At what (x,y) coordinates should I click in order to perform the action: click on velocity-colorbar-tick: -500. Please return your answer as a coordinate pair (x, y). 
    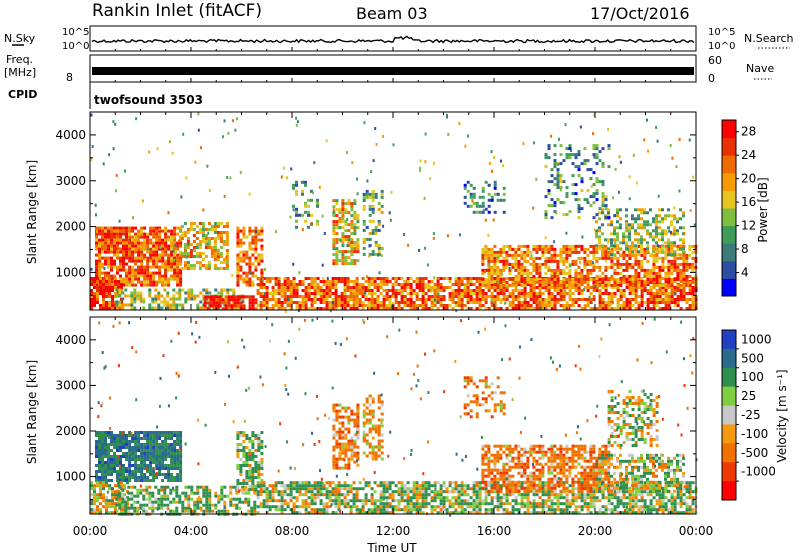
    Looking at the image, I should click on (754, 453).